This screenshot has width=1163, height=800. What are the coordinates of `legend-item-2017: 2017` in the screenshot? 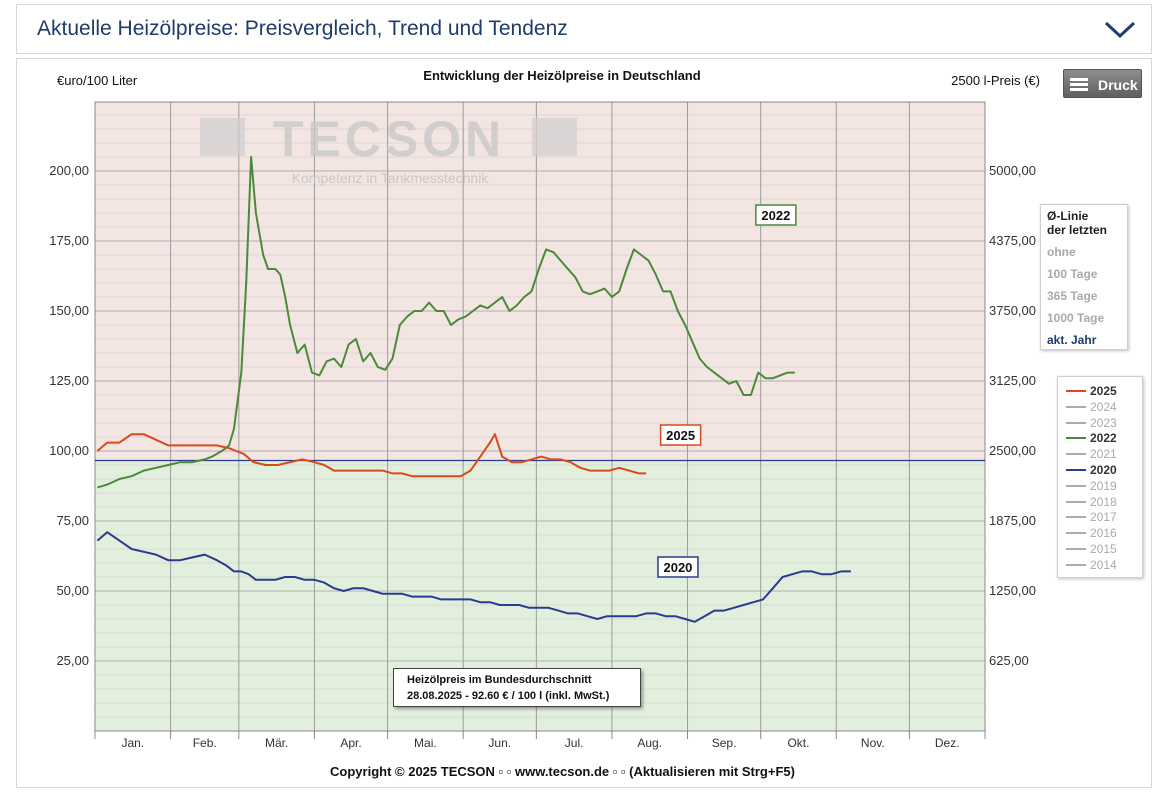 It's located at (1103, 517).